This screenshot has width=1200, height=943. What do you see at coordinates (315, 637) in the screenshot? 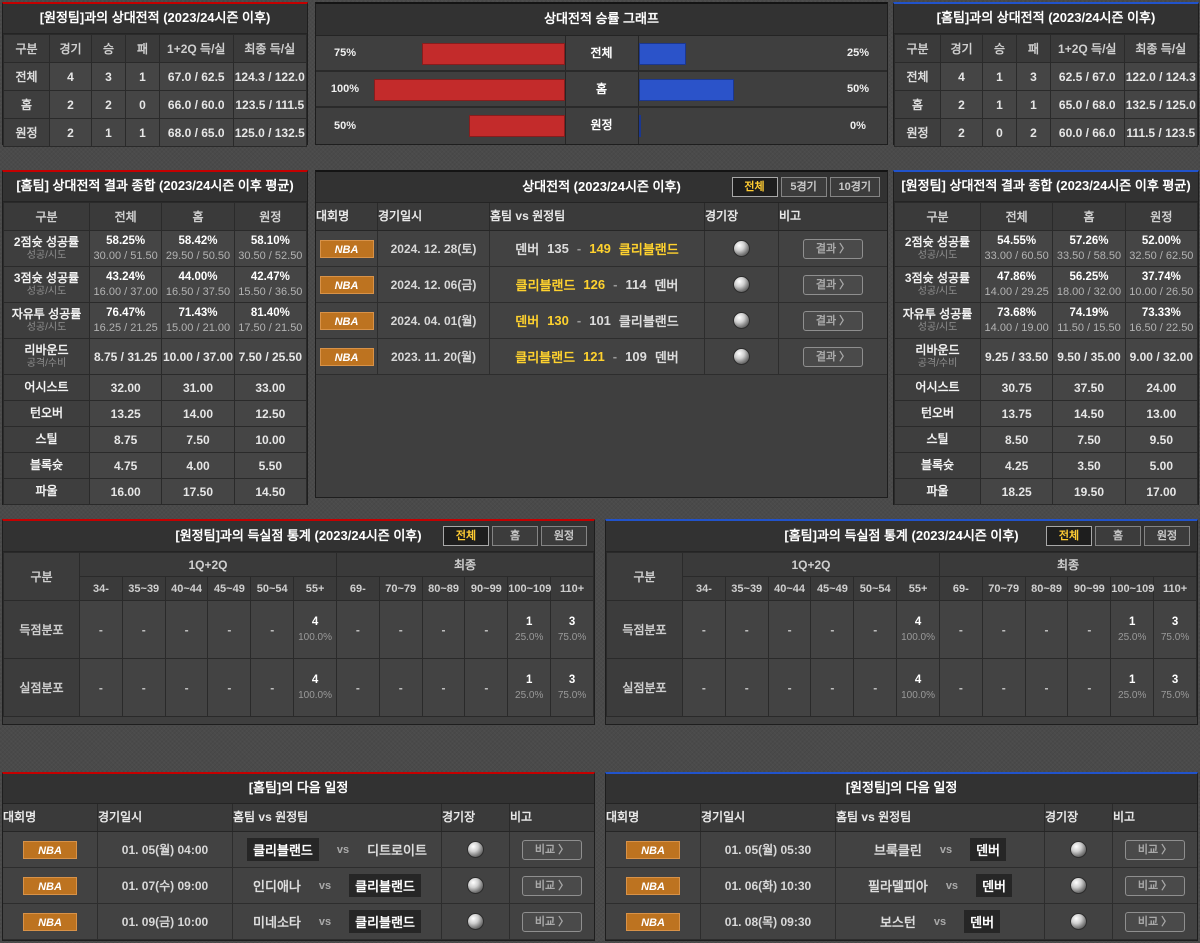
I see `game-percent: 100.0%` at bounding box center [315, 637].